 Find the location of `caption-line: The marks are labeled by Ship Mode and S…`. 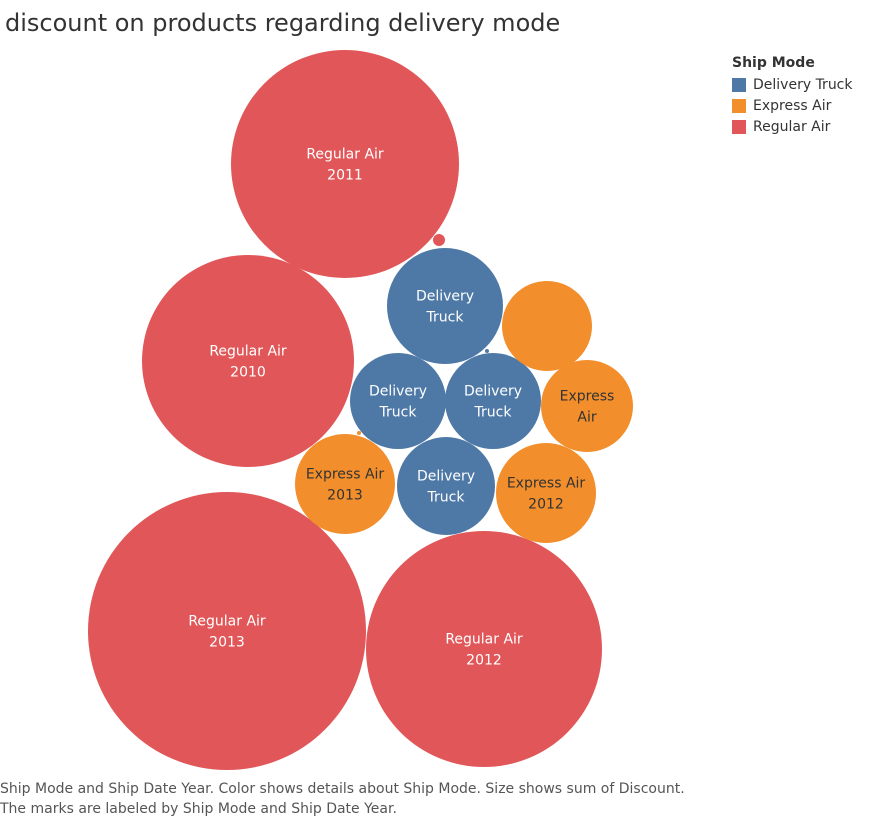

caption-line: The marks are labeled by Ship Mode and S… is located at coordinates (198, 809).